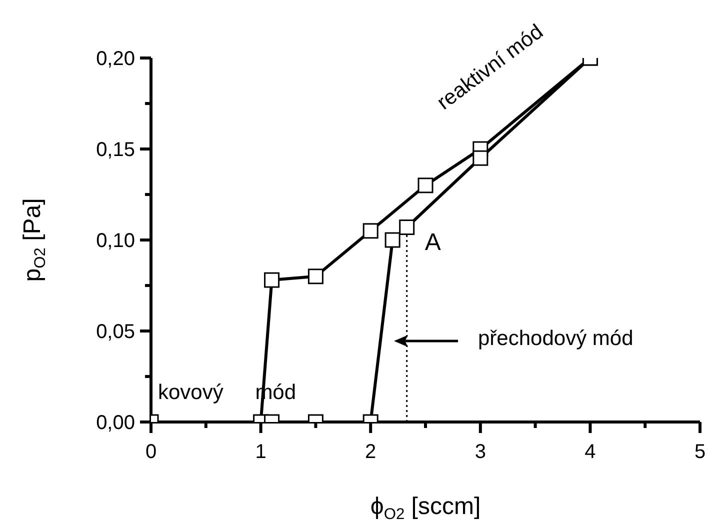 The height and width of the screenshot is (526, 717). Describe the element at coordinates (260, 452) in the screenshot. I see `x-tick-label: 1` at that location.